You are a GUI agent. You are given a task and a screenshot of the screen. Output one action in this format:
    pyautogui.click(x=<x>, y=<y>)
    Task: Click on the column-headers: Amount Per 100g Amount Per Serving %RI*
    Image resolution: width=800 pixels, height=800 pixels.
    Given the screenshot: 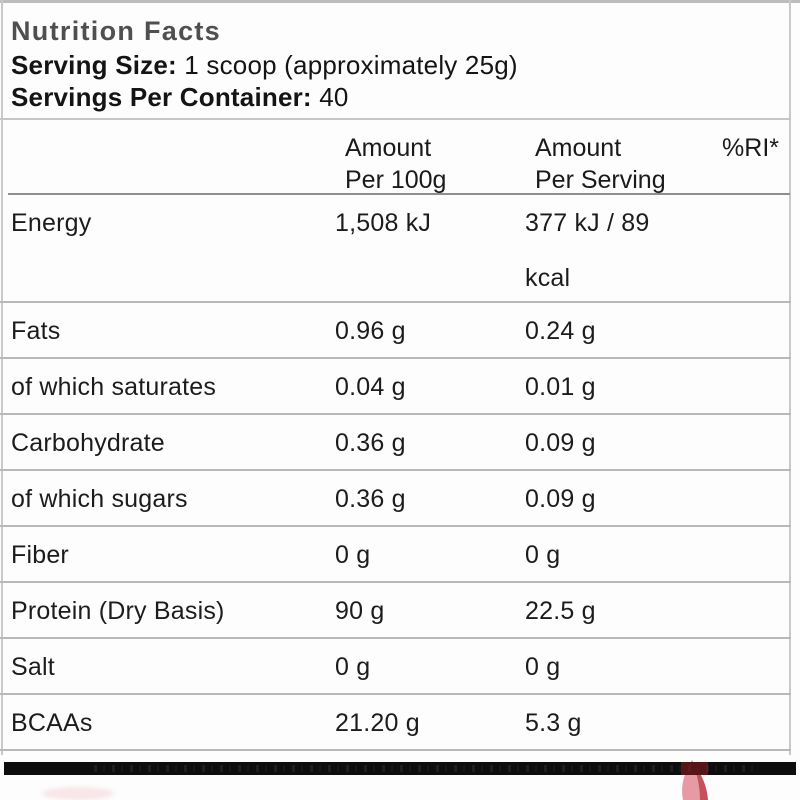 What is the action you would take?
    pyautogui.click(x=395, y=162)
    